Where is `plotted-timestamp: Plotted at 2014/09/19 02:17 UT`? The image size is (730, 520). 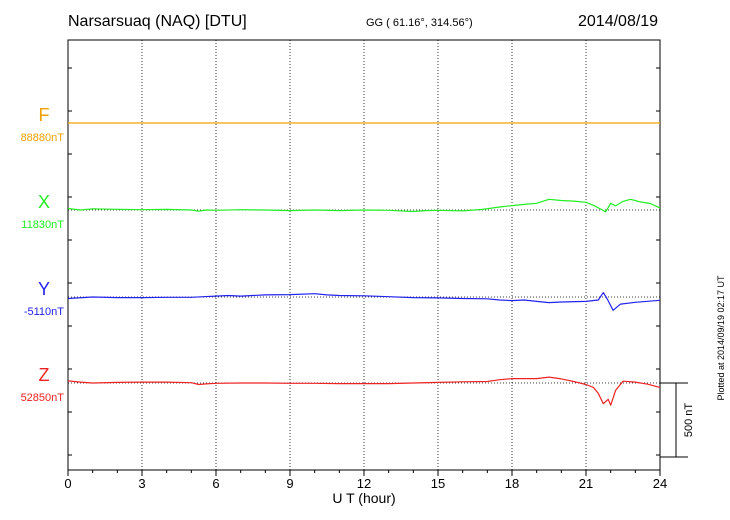
plotted-timestamp: Plotted at 2014/09/19 02:17 UT is located at coordinates (721, 338).